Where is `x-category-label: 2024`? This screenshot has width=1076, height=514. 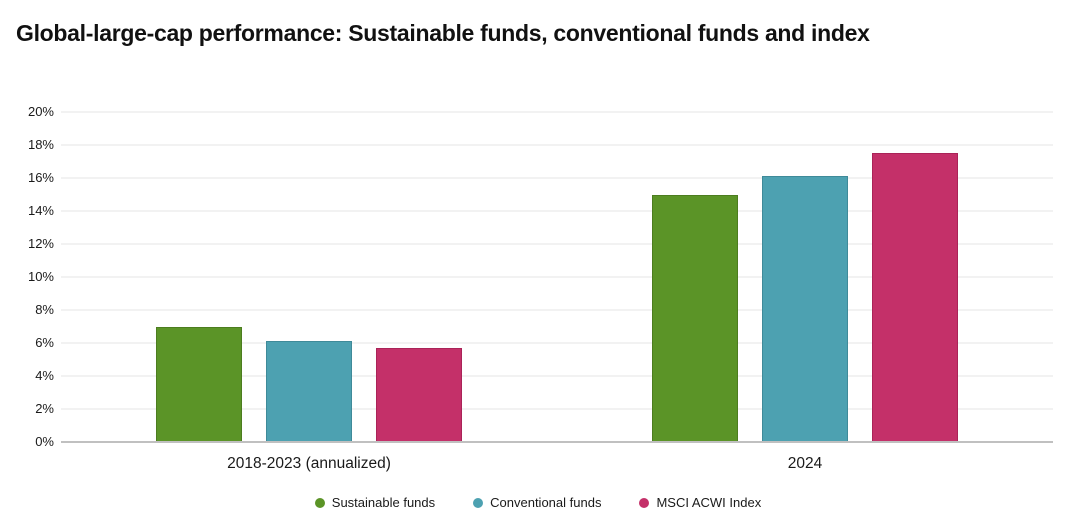
x-category-label: 2024 is located at coordinates (805, 463).